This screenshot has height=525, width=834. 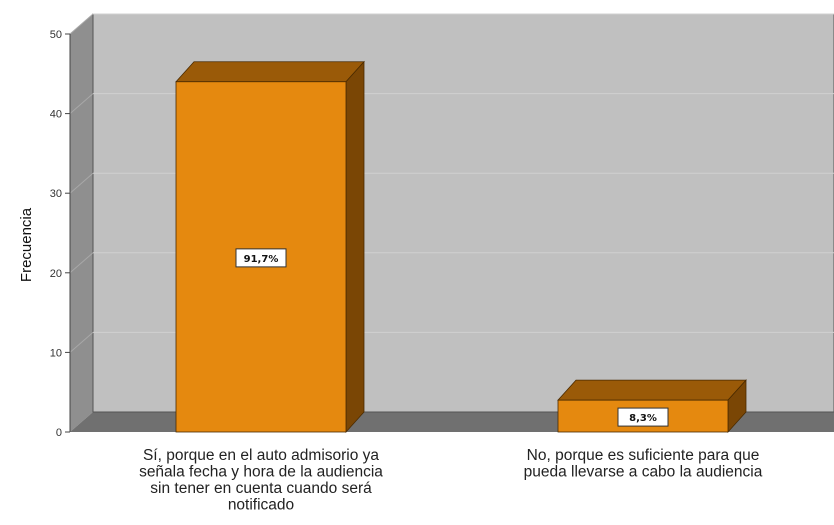 I want to click on plot-left-wall, so click(x=81, y=223).